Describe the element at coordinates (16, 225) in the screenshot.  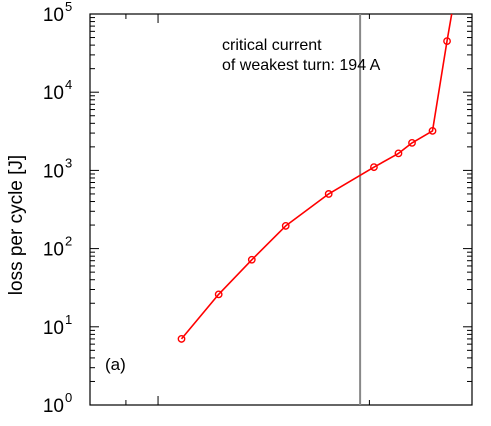
I see `y-axis-label: loss per cycle [J]` at that location.